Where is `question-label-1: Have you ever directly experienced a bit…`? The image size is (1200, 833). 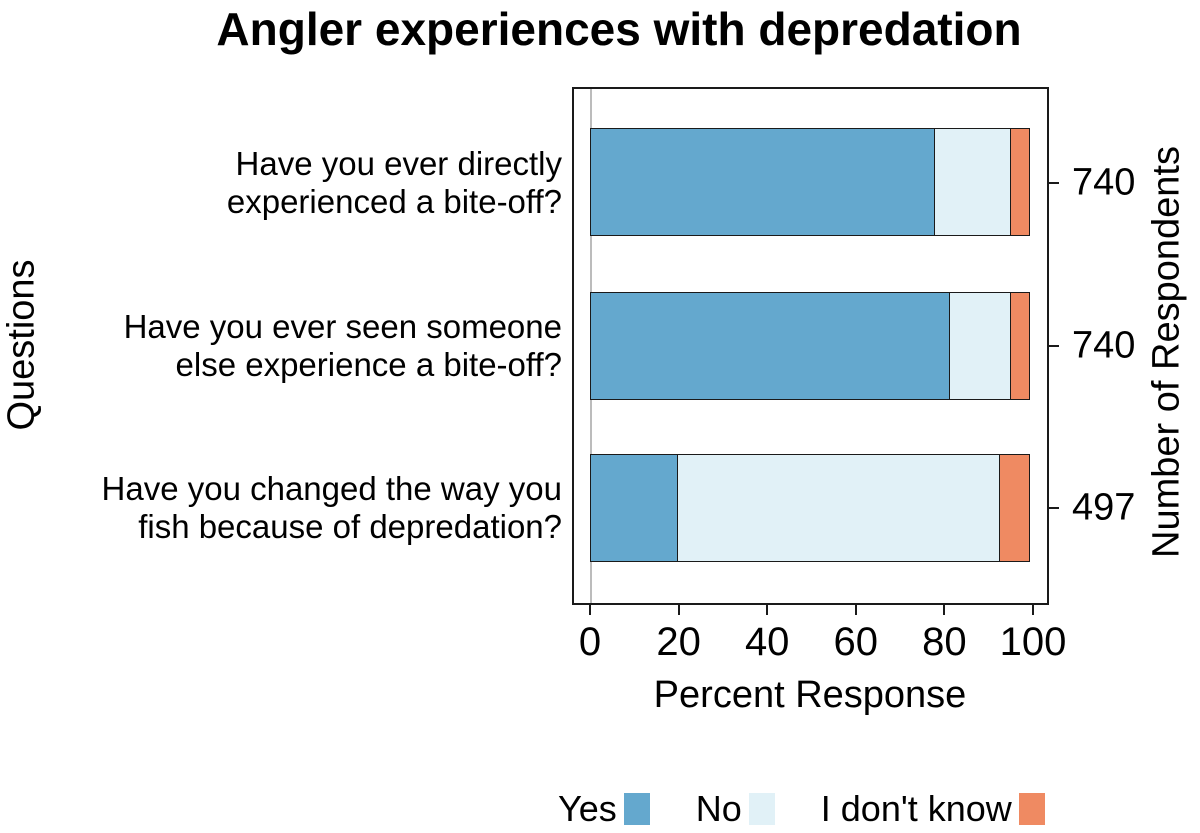 question-label-1: Have you ever directly experienced a bit… is located at coordinates (394, 182).